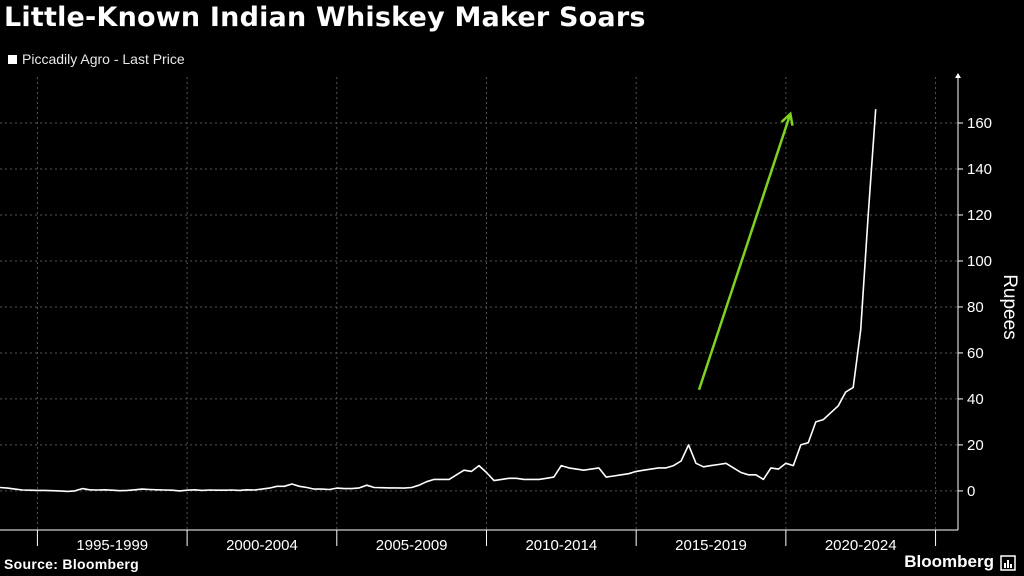 The image size is (1024, 576). What do you see at coordinates (979, 169) in the screenshot?
I see `y-tick-label: 140` at bounding box center [979, 169].